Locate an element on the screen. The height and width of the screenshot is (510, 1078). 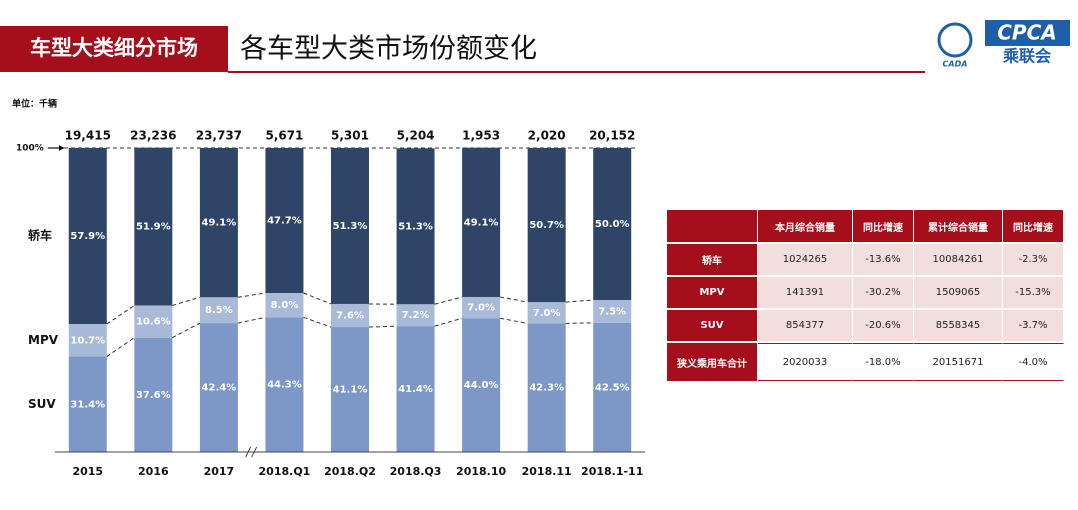
total-label: 5,671 is located at coordinates (284, 136).